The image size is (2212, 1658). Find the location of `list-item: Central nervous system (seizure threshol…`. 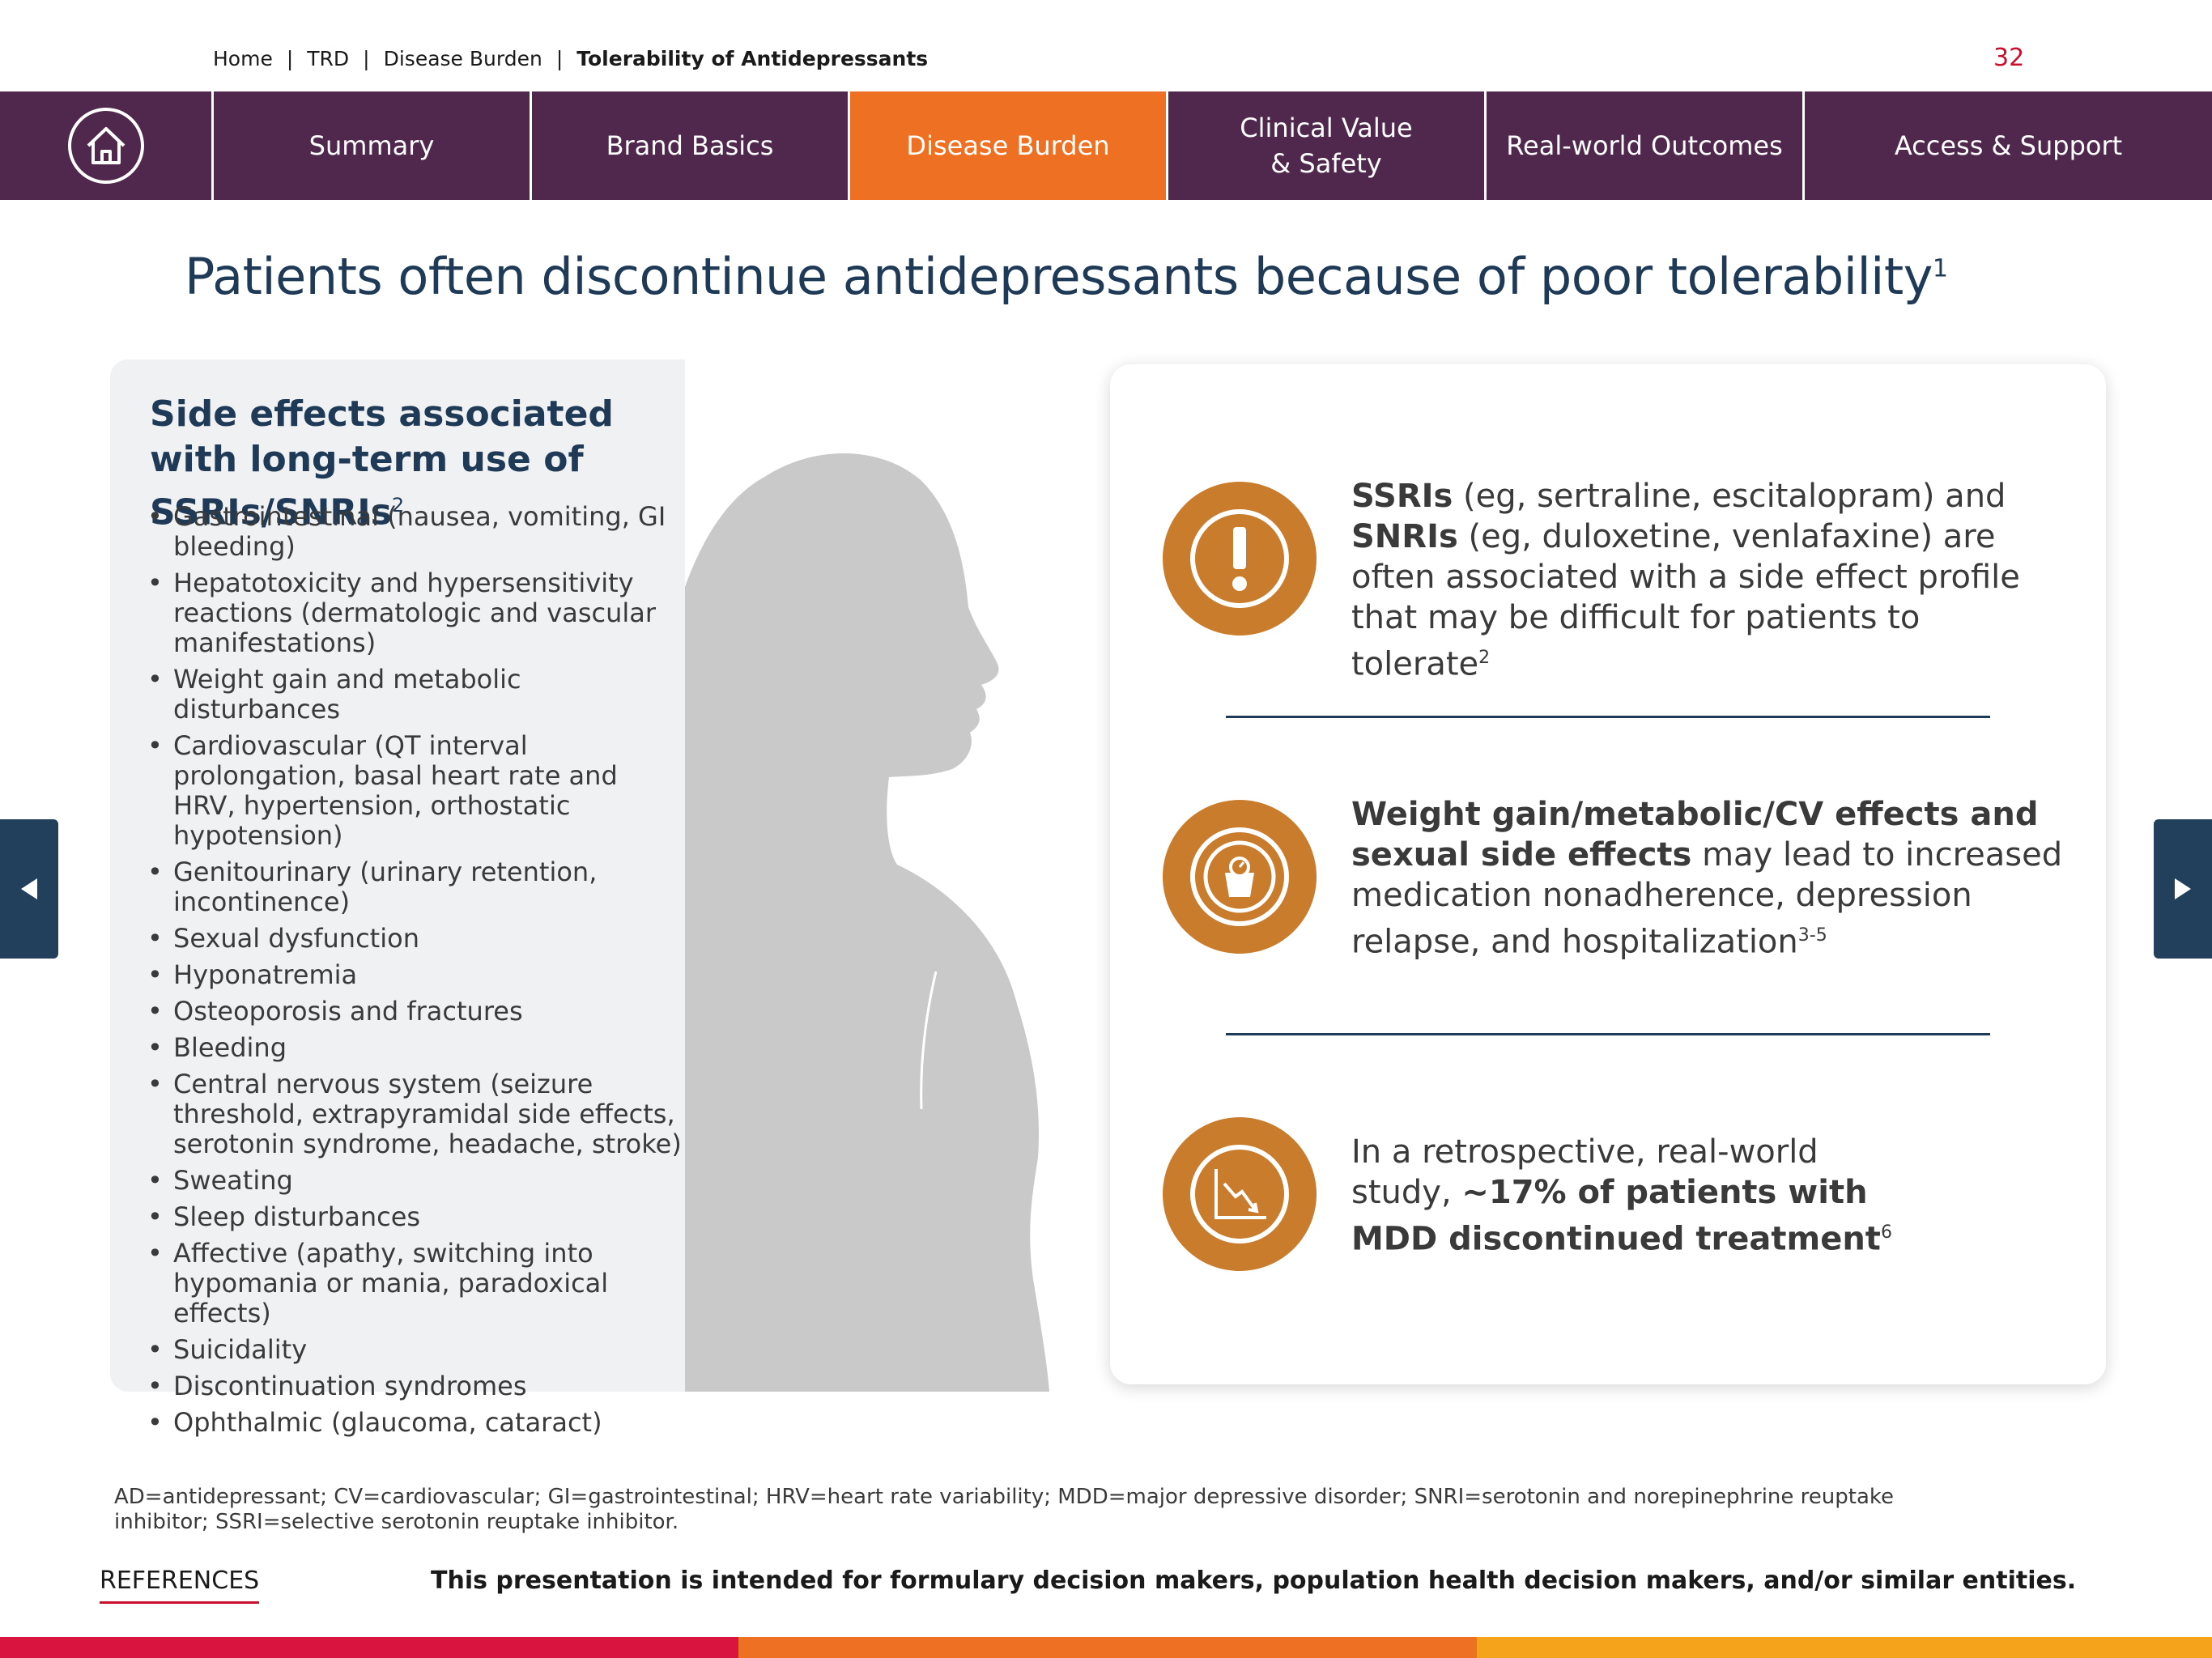

list-item: Central nervous system (seizure threshol… is located at coordinates (414, 1114).